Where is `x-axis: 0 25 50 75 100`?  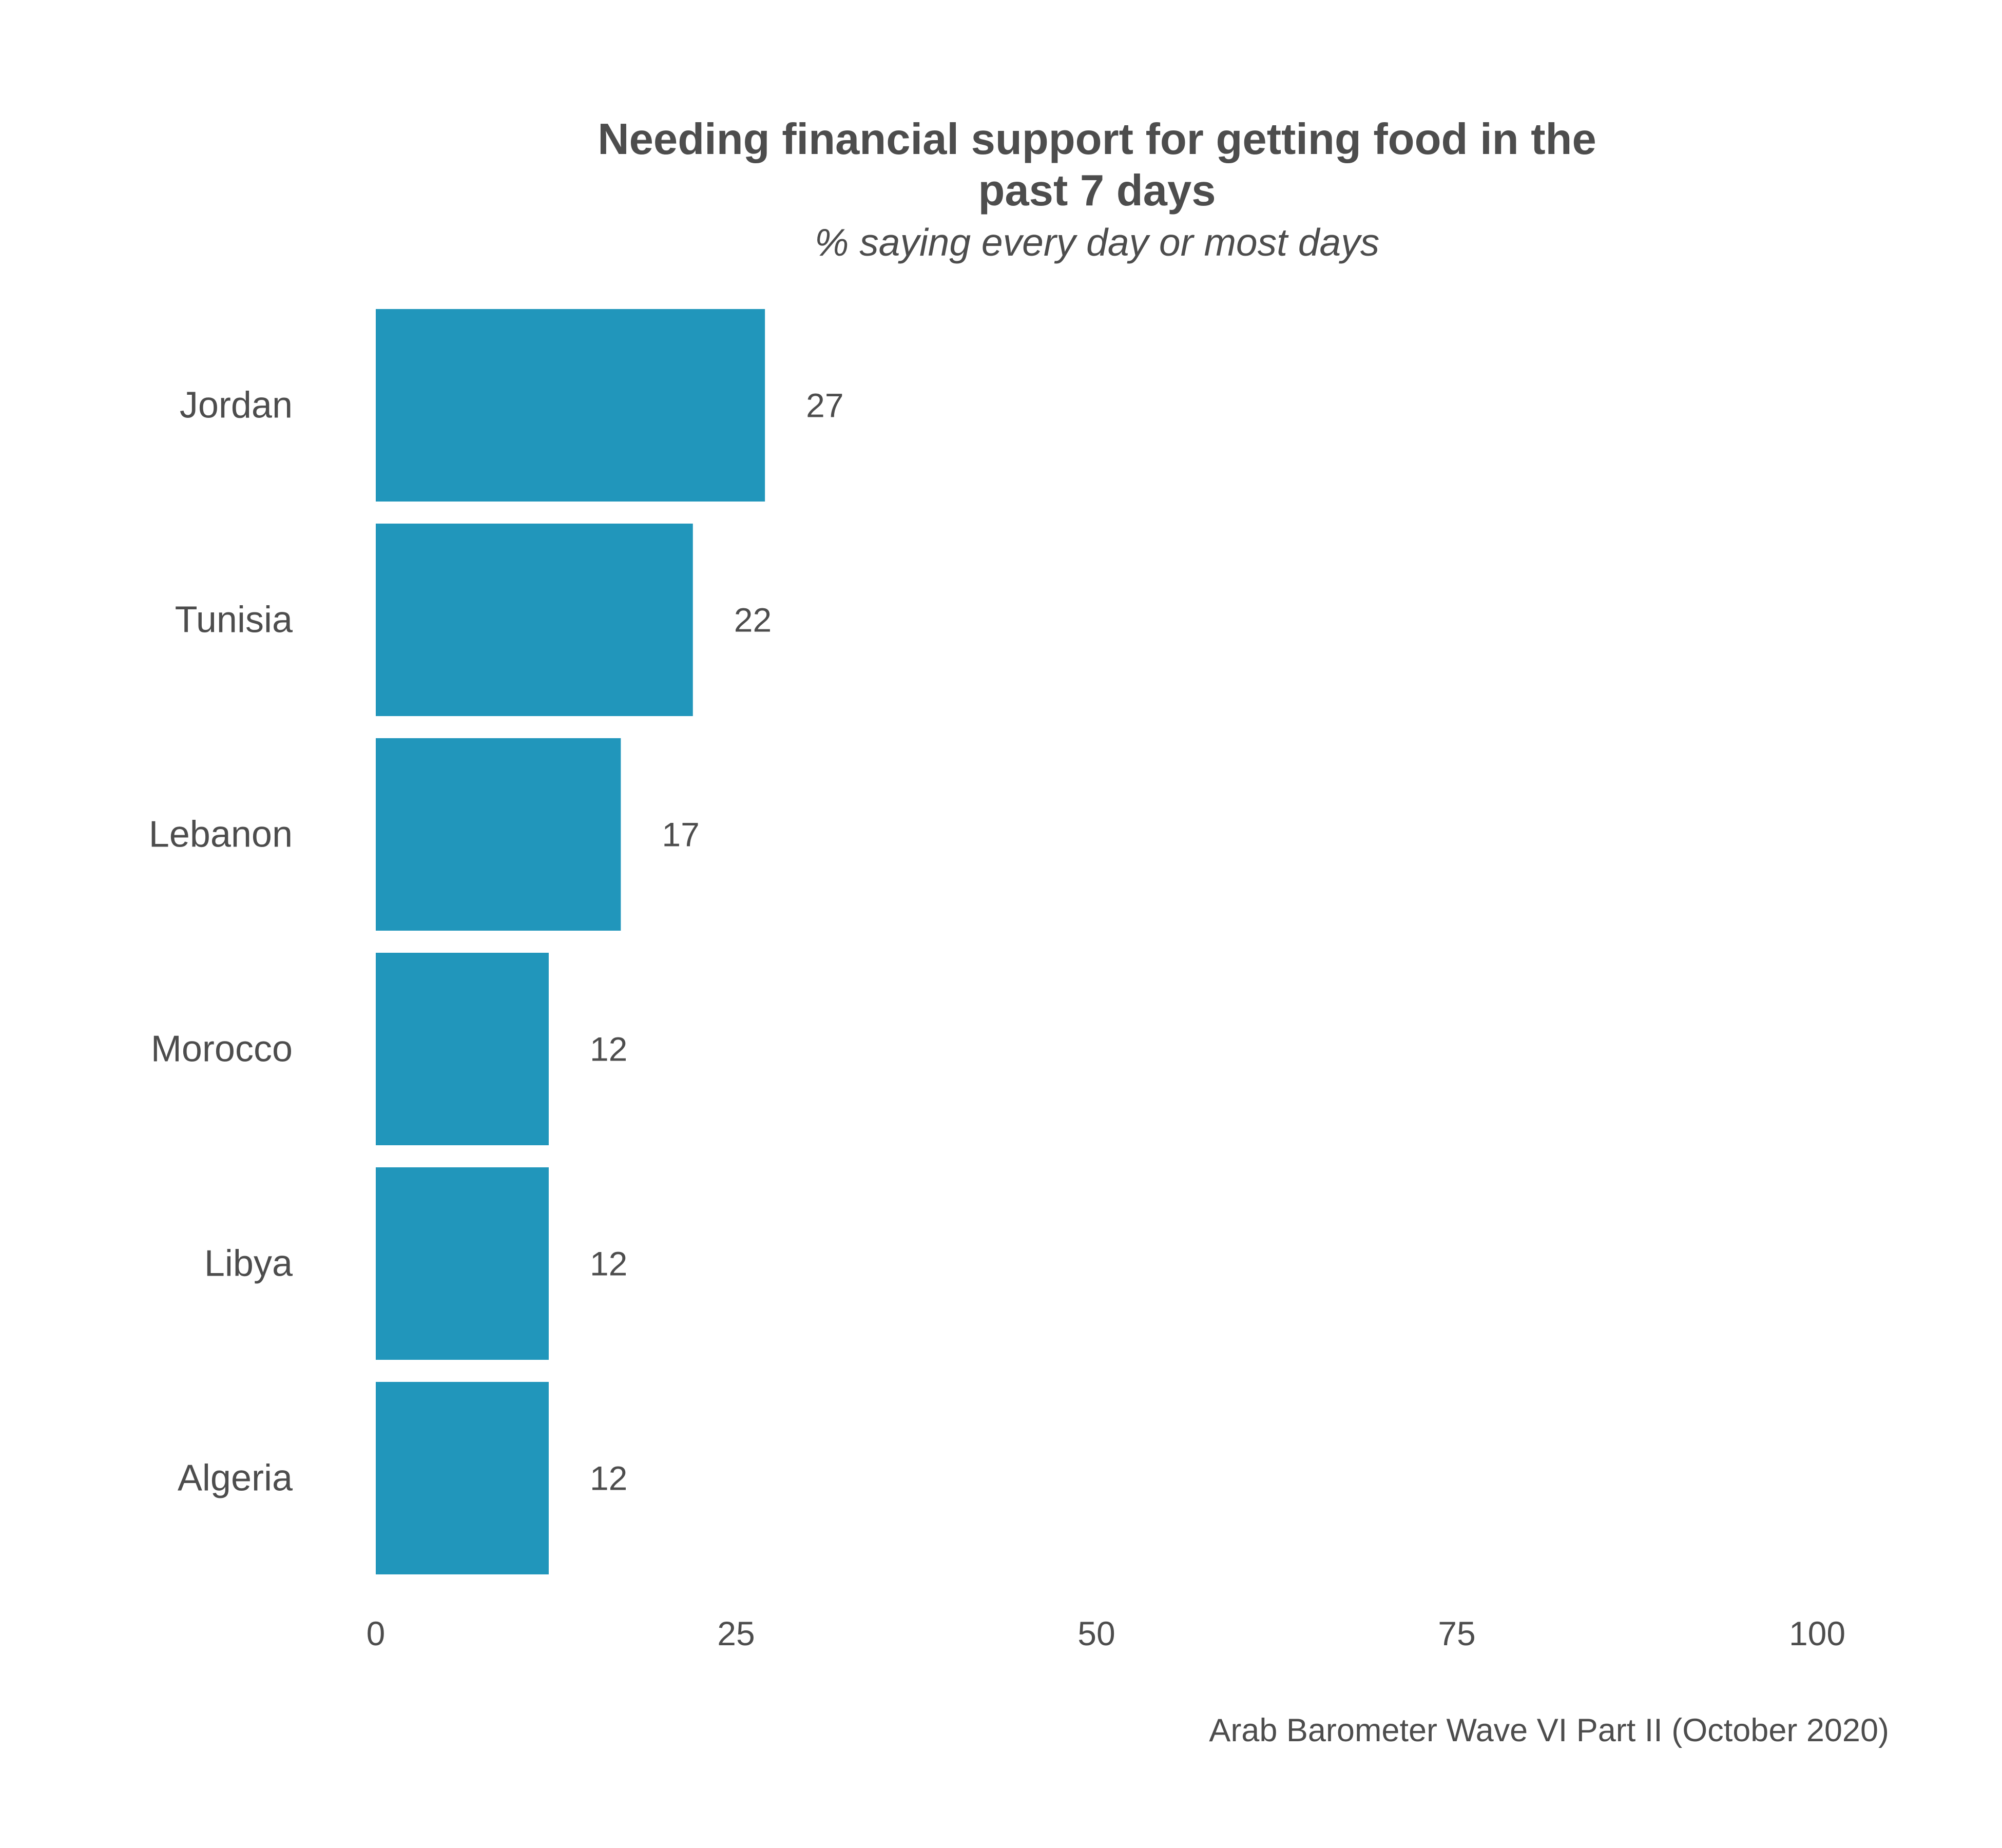
x-axis: 0 25 50 75 100 is located at coordinates (1106, 1633).